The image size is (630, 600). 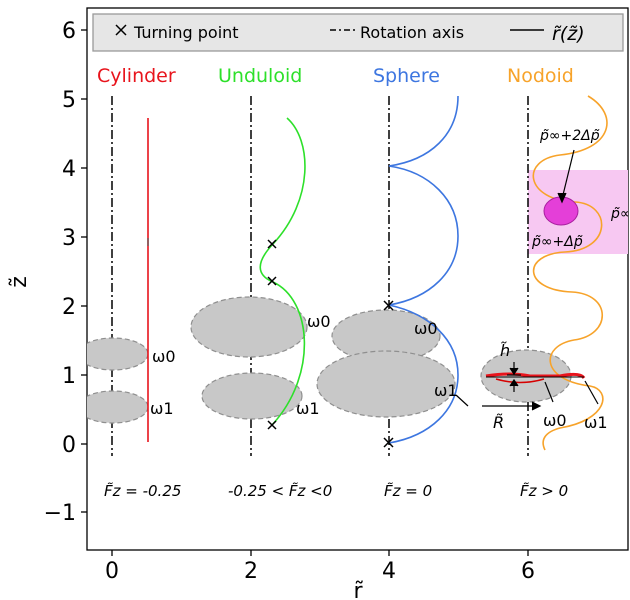 I want to click on nodoid-contact, so click(x=535, y=376).